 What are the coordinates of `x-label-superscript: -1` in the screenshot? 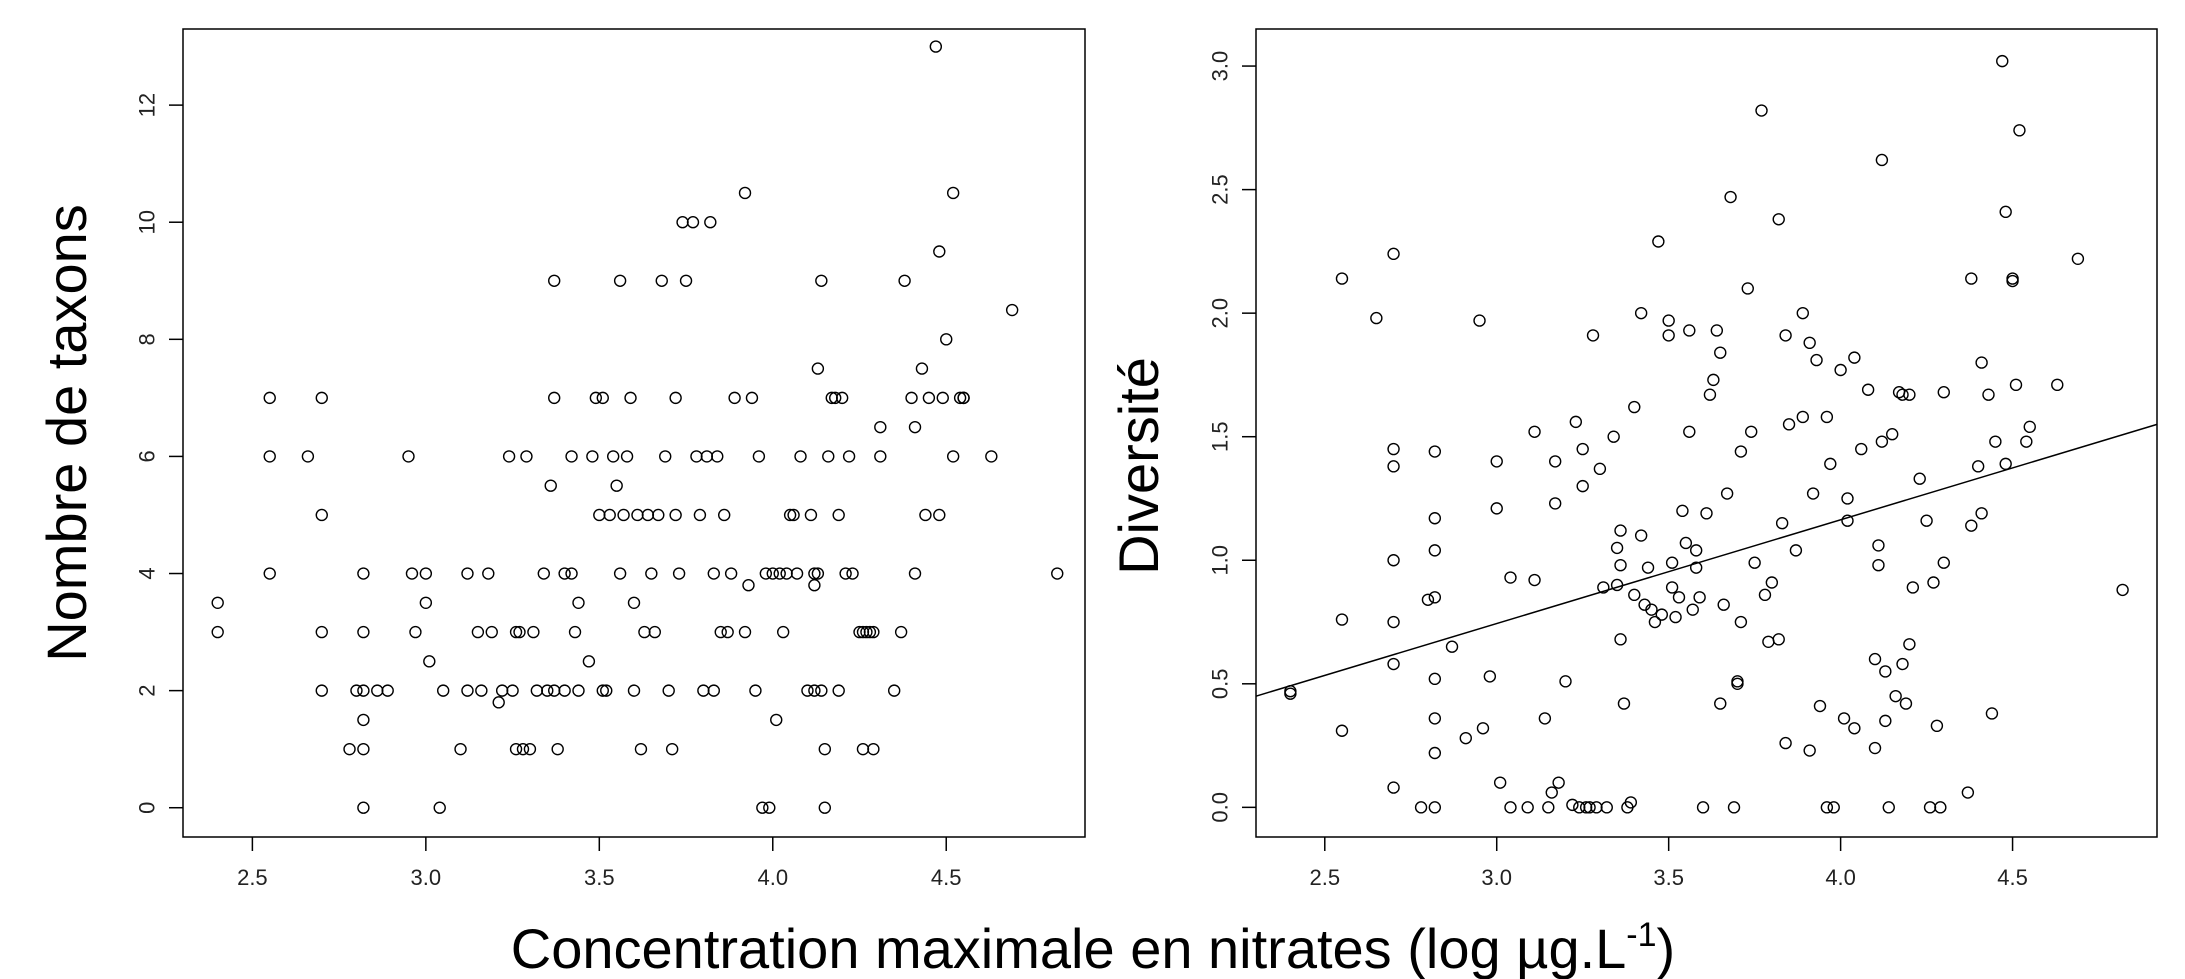 It's located at (1641, 935).